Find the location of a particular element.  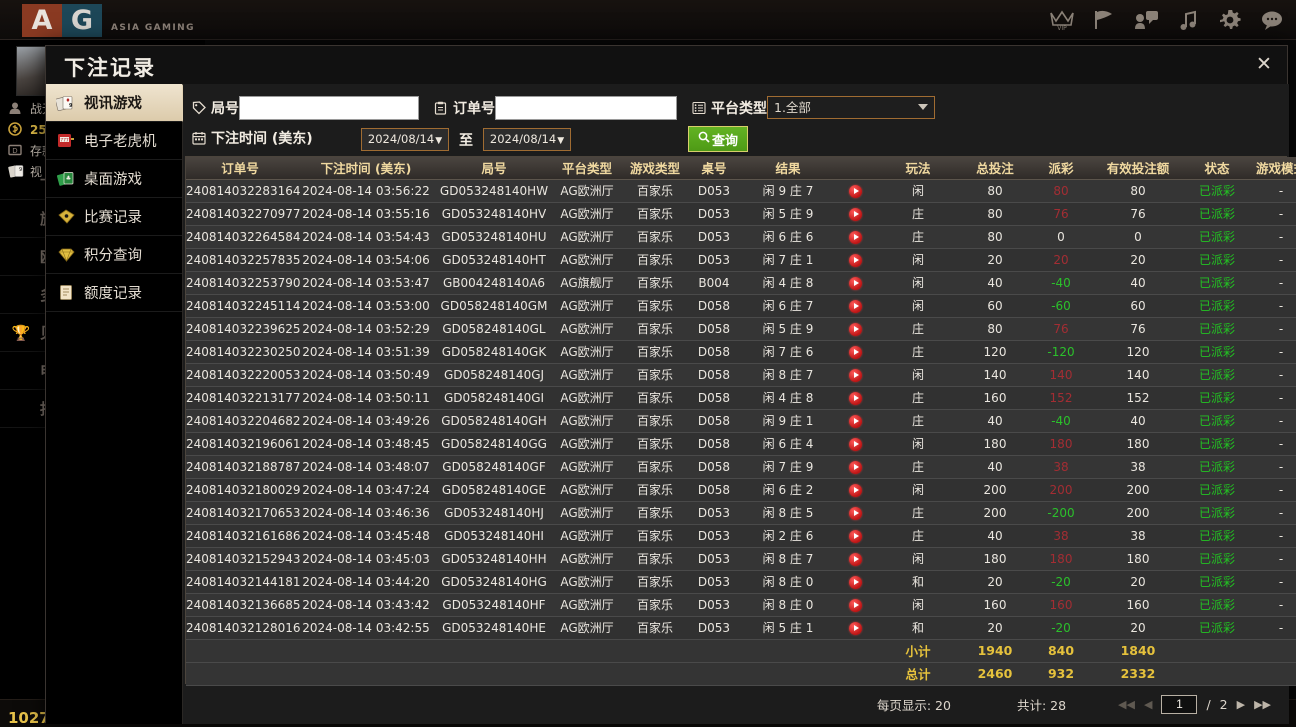

close-icon: ✕ is located at coordinates (1264, 64).